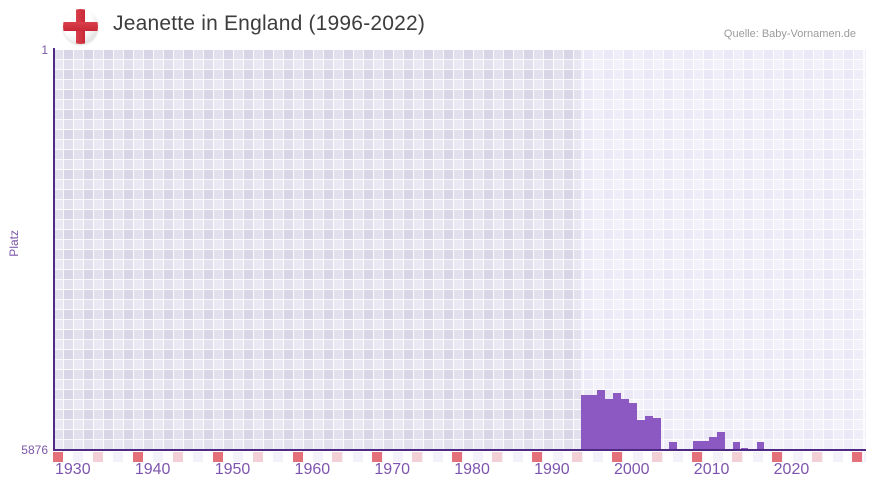 The image size is (873, 492). I want to click on x-tick-label-1990: 1990, so click(552, 469).